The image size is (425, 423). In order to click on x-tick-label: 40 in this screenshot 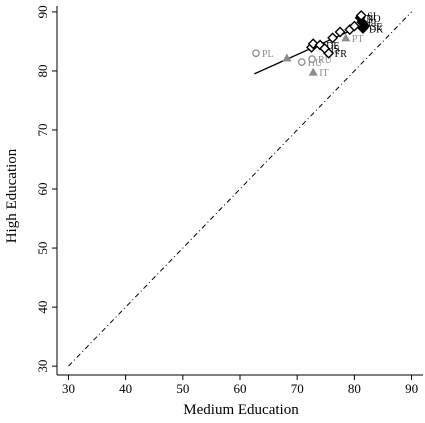, I will do `click(125, 388)`.